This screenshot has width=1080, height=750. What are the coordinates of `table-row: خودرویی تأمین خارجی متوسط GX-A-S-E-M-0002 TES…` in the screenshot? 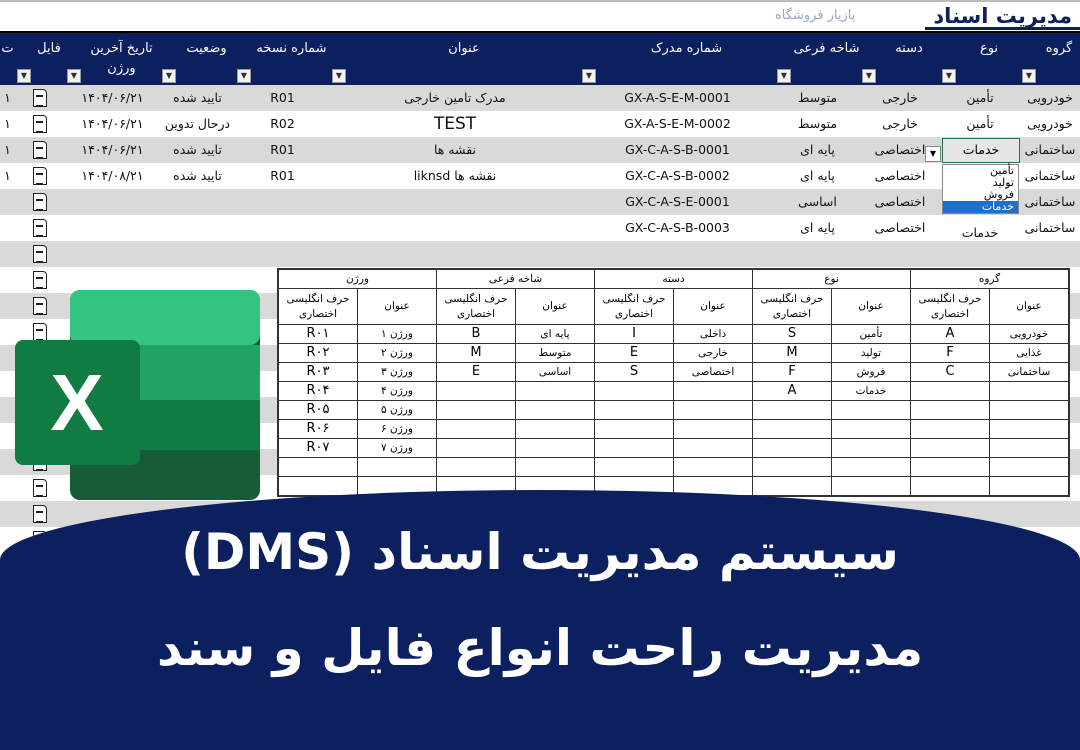 It's located at (540, 124).